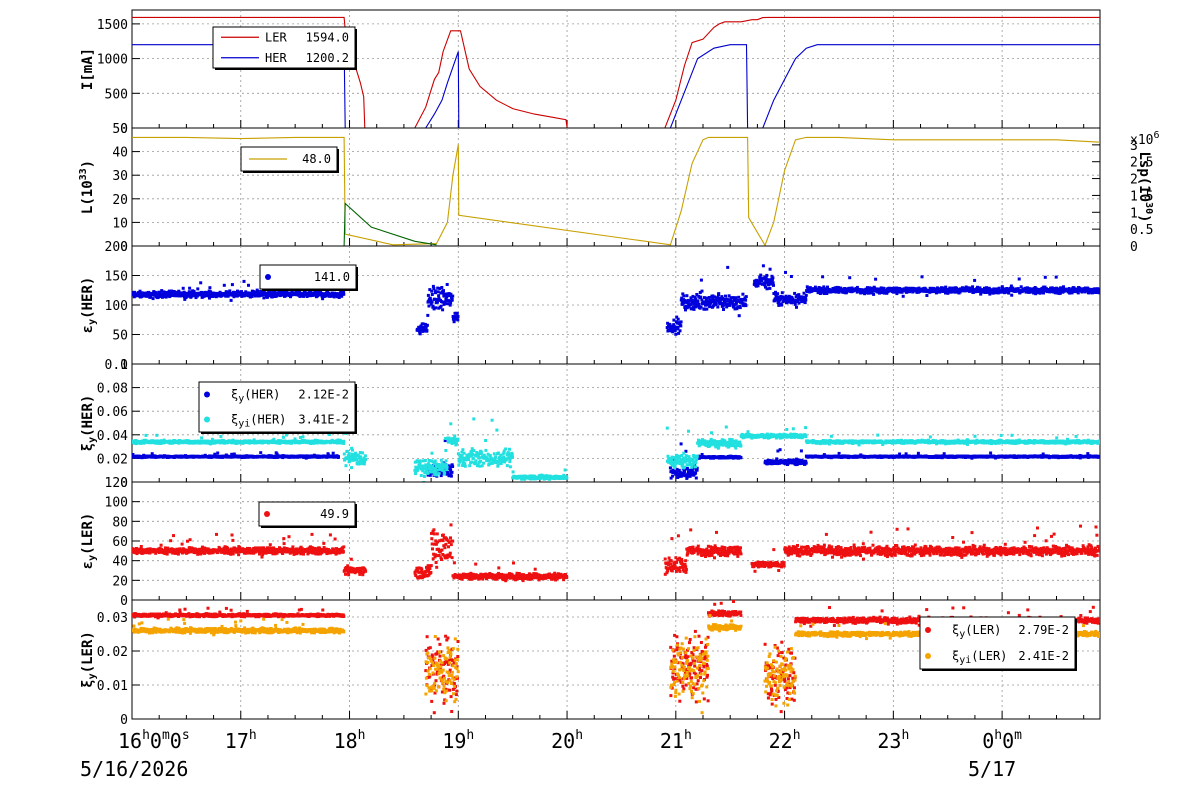  Describe the element at coordinates (616, 300) in the screenshot. I see `data-layer` at that location.